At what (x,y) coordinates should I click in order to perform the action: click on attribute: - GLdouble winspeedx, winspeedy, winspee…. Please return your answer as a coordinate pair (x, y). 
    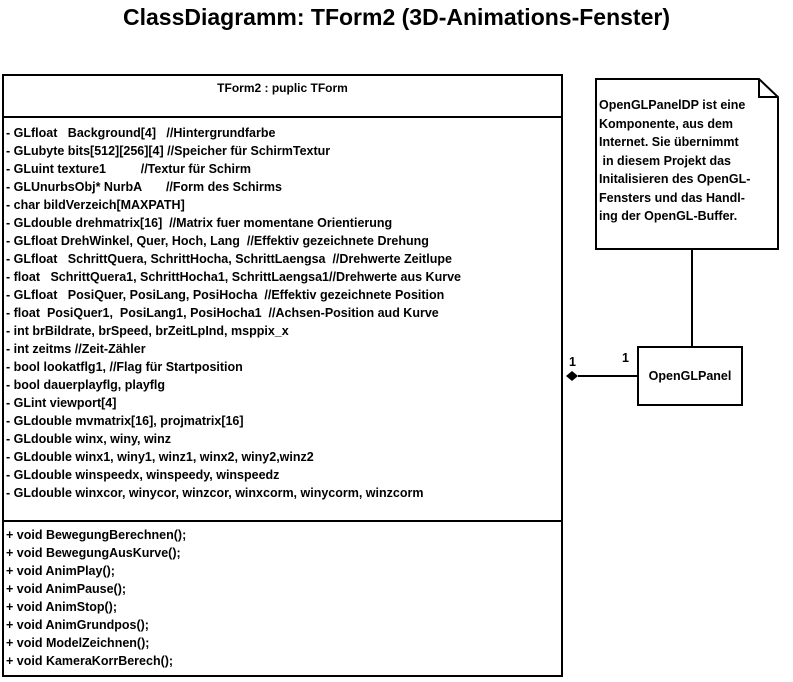
    Looking at the image, I should click on (143, 475).